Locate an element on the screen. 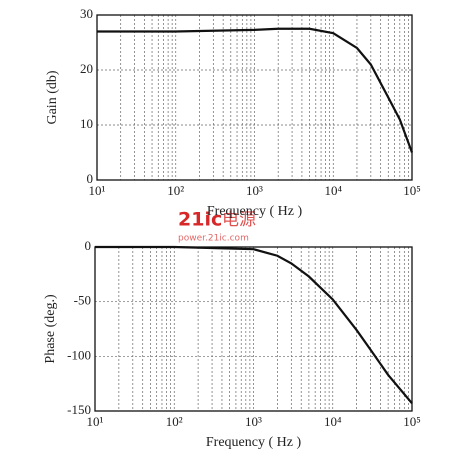 Image resolution: width=451 pixels, height=464 pixels. y-axis-label: Phase (deg.) is located at coordinates (50, 329).